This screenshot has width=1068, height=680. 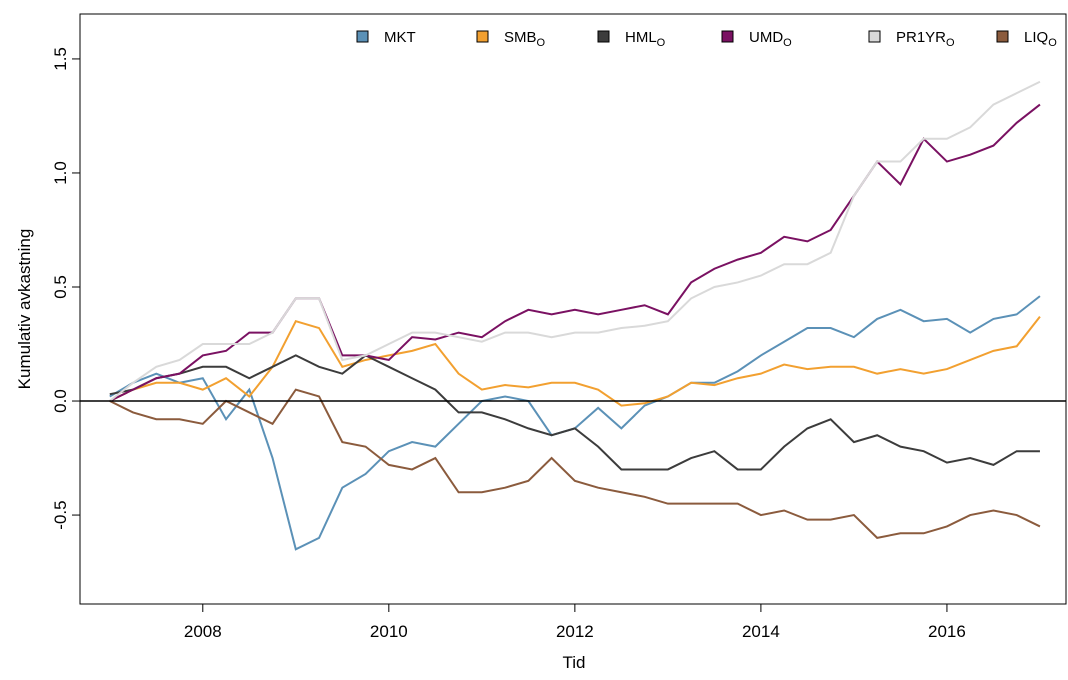 I want to click on legend-label: SMBO, so click(x=525, y=39).